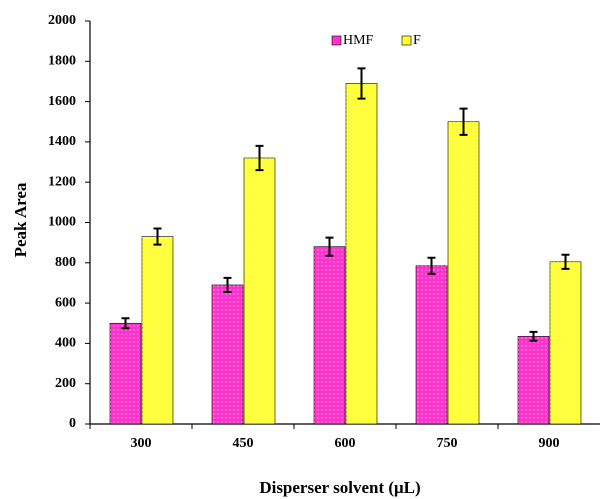 The height and width of the screenshot is (499, 612). What do you see at coordinates (62, 101) in the screenshot?
I see `y-tick-label: 1600` at bounding box center [62, 101].